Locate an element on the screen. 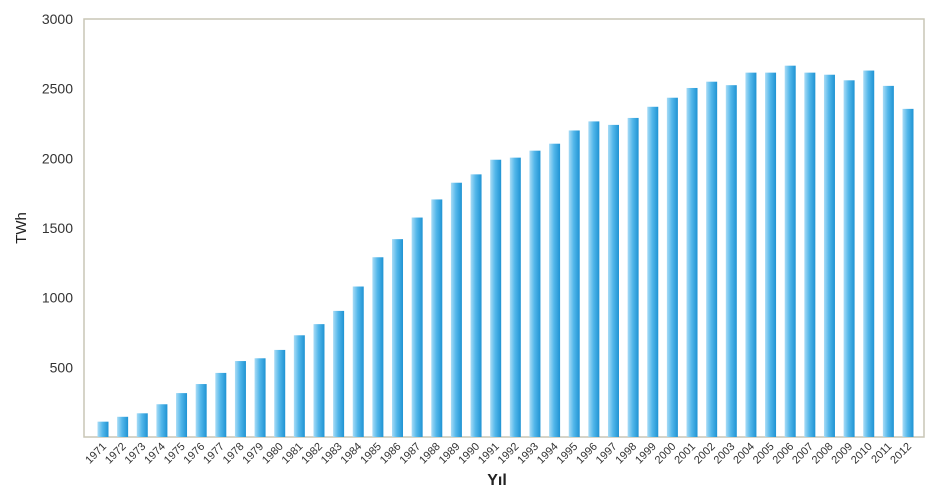 The width and height of the screenshot is (939, 489). x-tick-label: 1993 is located at coordinates (528, 454).